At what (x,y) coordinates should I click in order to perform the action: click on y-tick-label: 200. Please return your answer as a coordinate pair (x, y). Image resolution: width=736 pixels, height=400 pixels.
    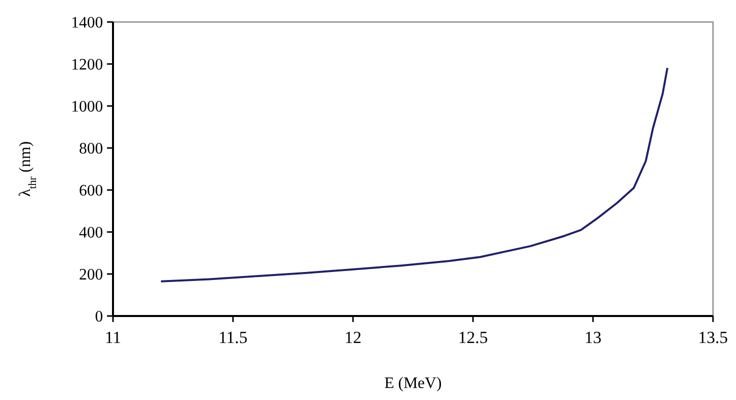
    Looking at the image, I should click on (91, 275).